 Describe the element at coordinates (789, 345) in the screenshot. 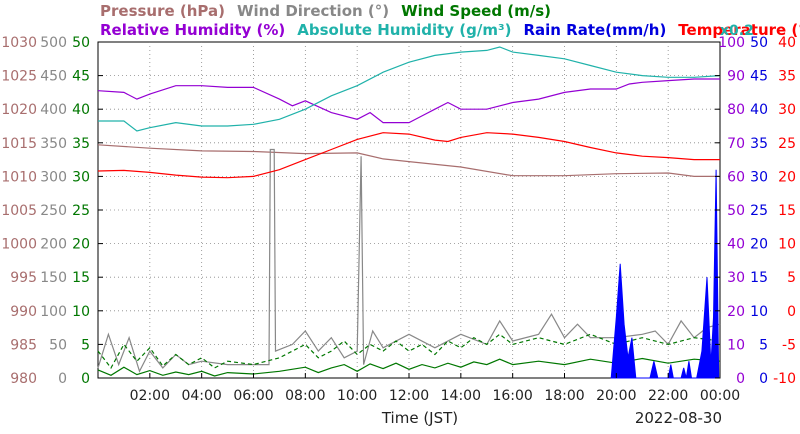

I see `y-tick-label: -5` at that location.